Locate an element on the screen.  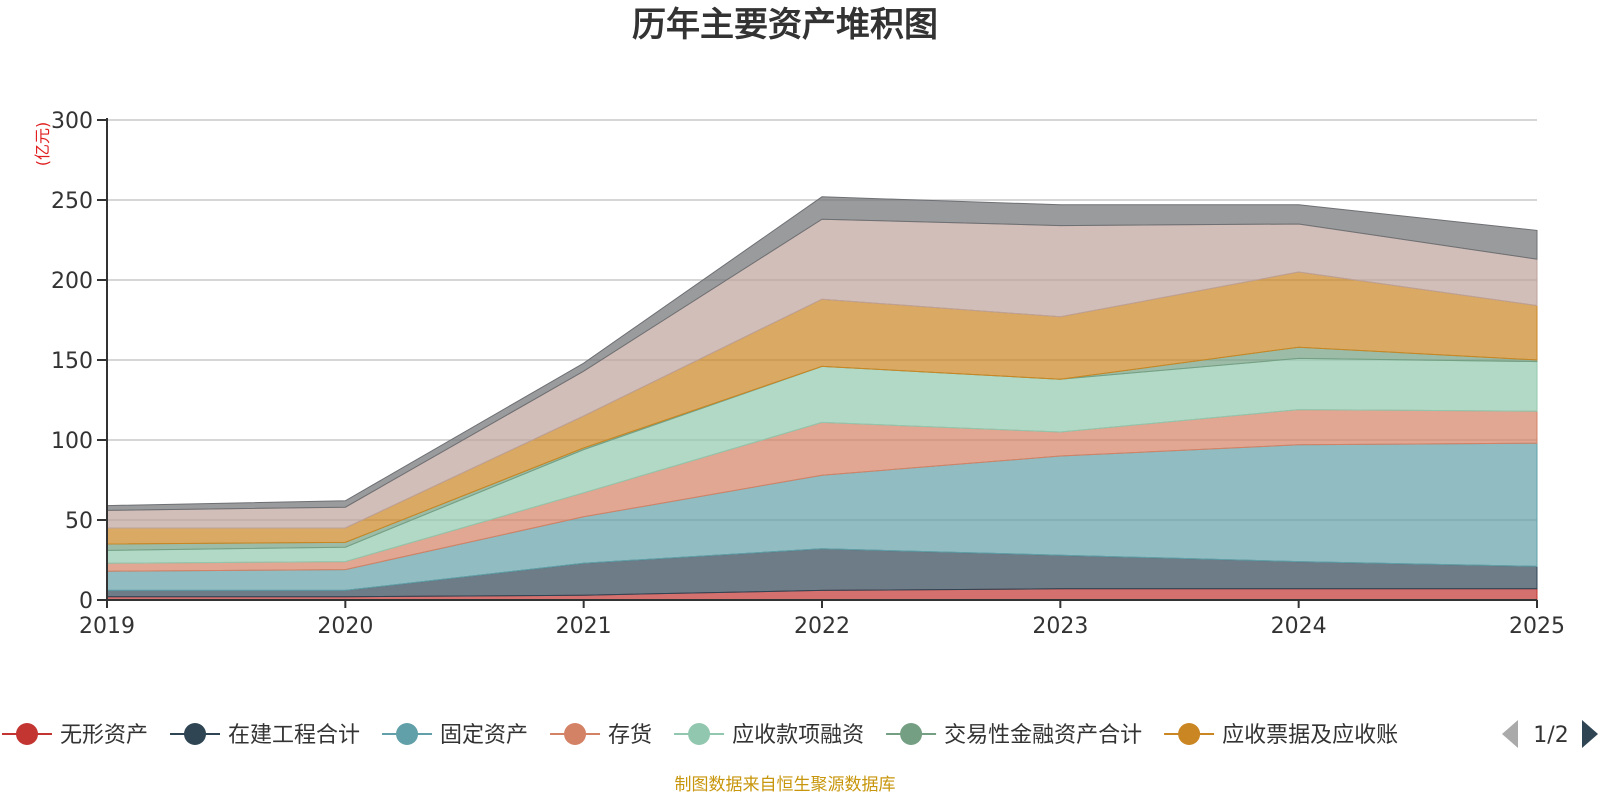
legend-item-1: 在建工程合计 is located at coordinates (265, 735).